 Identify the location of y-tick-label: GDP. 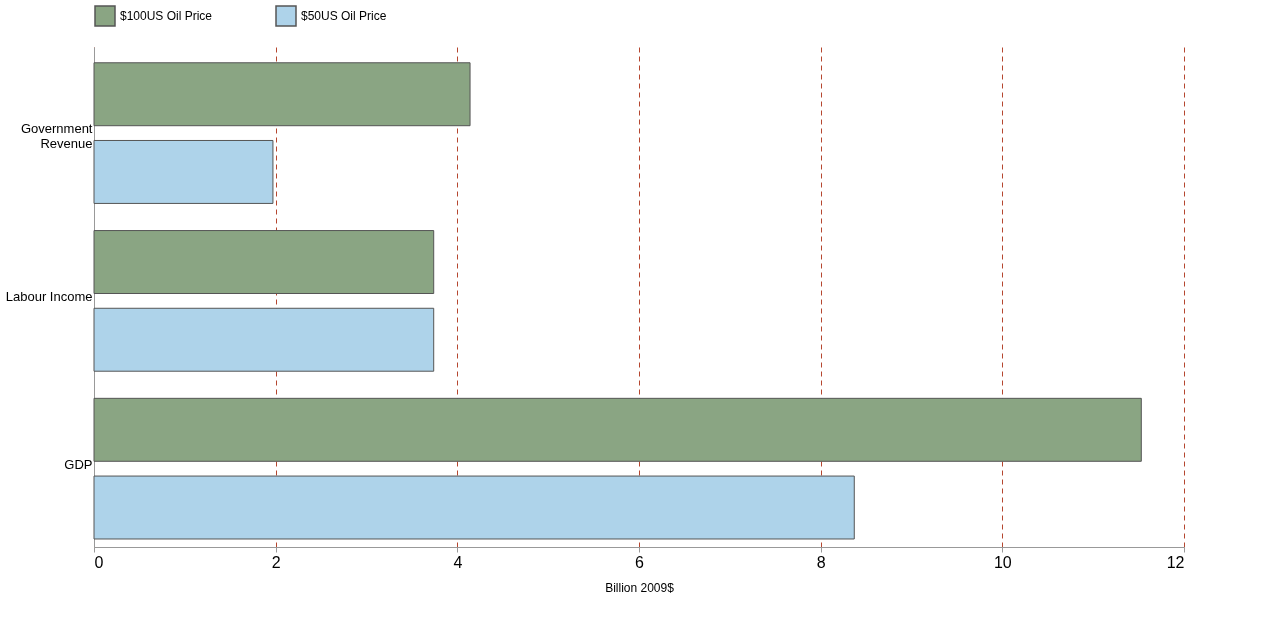
(78, 464).